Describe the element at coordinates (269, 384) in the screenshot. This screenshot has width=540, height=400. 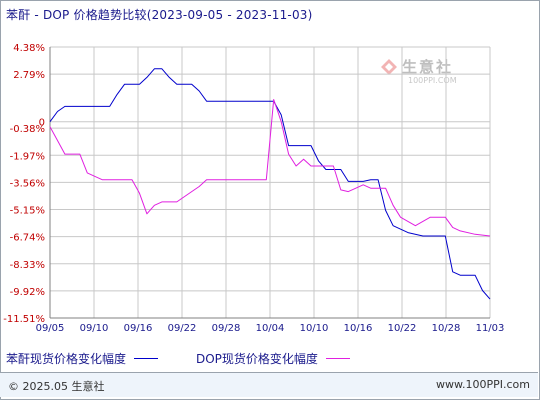
I see `footer-bar: © 2025.05 生意社 www.100PPI.com` at that location.